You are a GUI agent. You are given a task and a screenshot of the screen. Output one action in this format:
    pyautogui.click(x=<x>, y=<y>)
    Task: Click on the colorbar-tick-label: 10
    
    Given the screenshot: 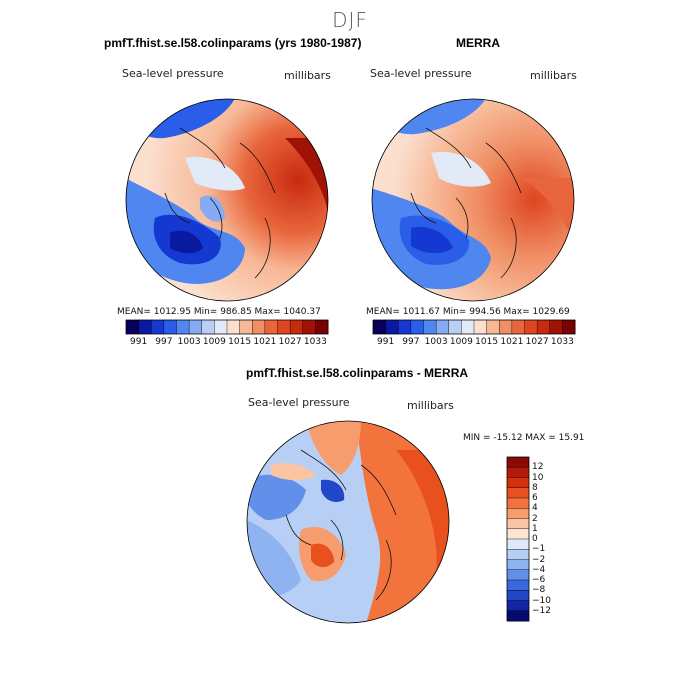 What is the action you would take?
    pyautogui.click(x=538, y=477)
    